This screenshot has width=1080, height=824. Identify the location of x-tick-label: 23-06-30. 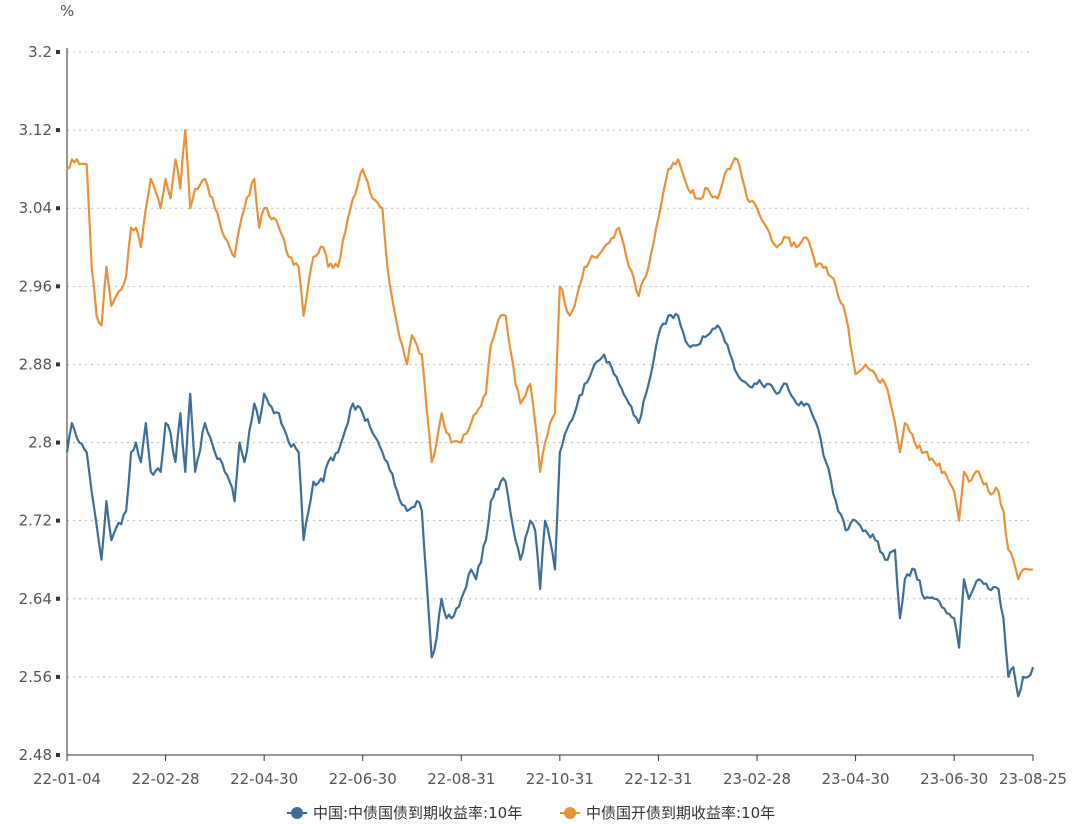
(954, 779).